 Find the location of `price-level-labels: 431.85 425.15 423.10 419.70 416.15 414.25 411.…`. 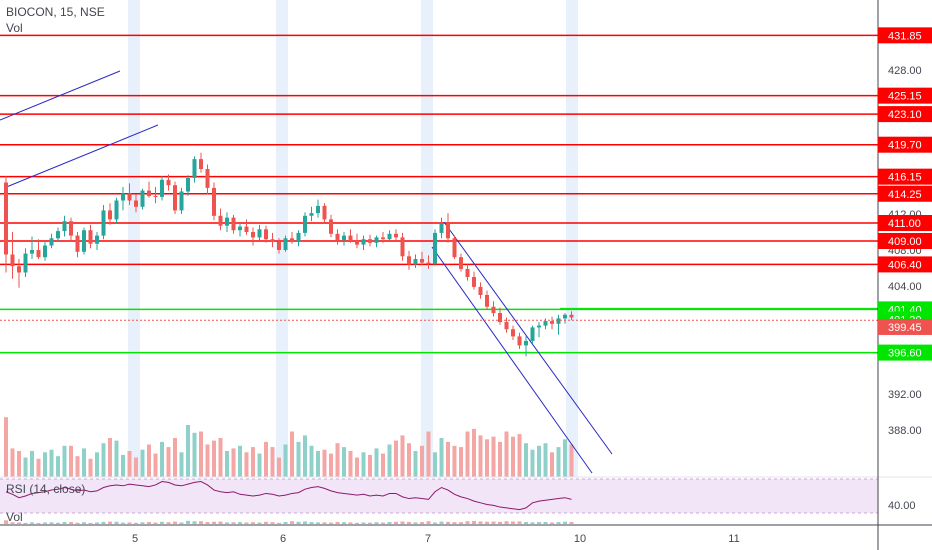

price-level-labels: 431.85 425.15 423.10 419.70 416.15 414.25 411.… is located at coordinates (905, 194).